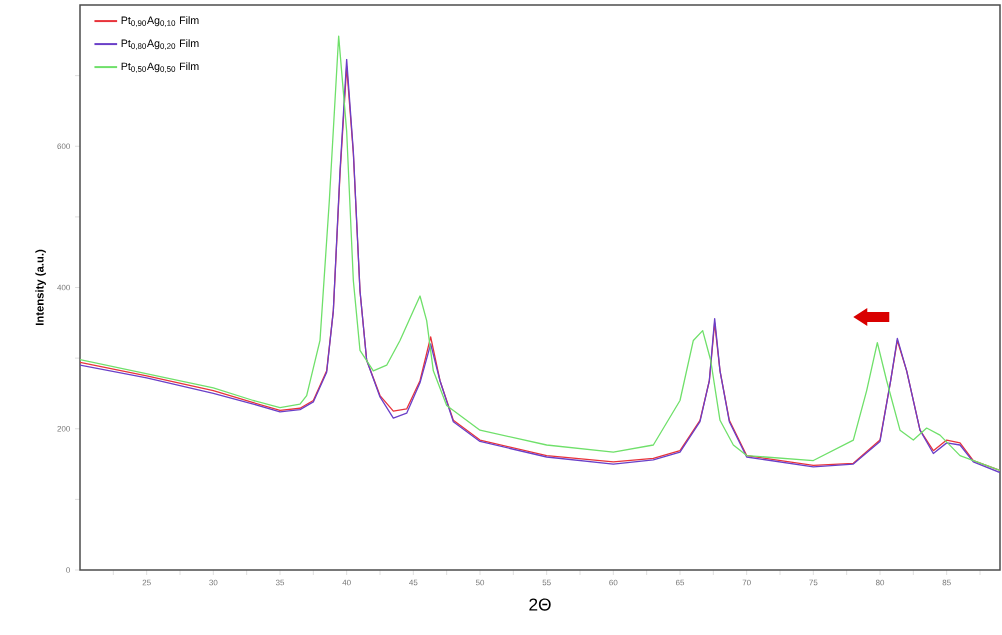 Image resolution: width=1002 pixels, height=635 pixels. I want to click on y-axis-title: Intensity (a.u.), so click(40, 287).